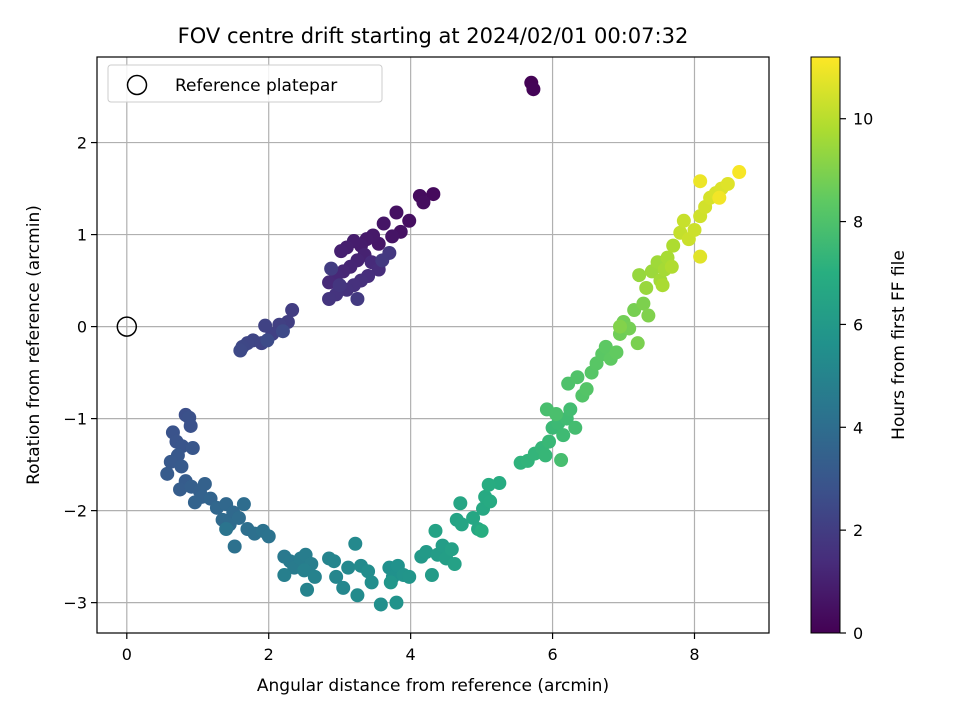  Describe the element at coordinates (256, 86) in the screenshot. I see `legend-entry-reference: Reference platepar` at that location.